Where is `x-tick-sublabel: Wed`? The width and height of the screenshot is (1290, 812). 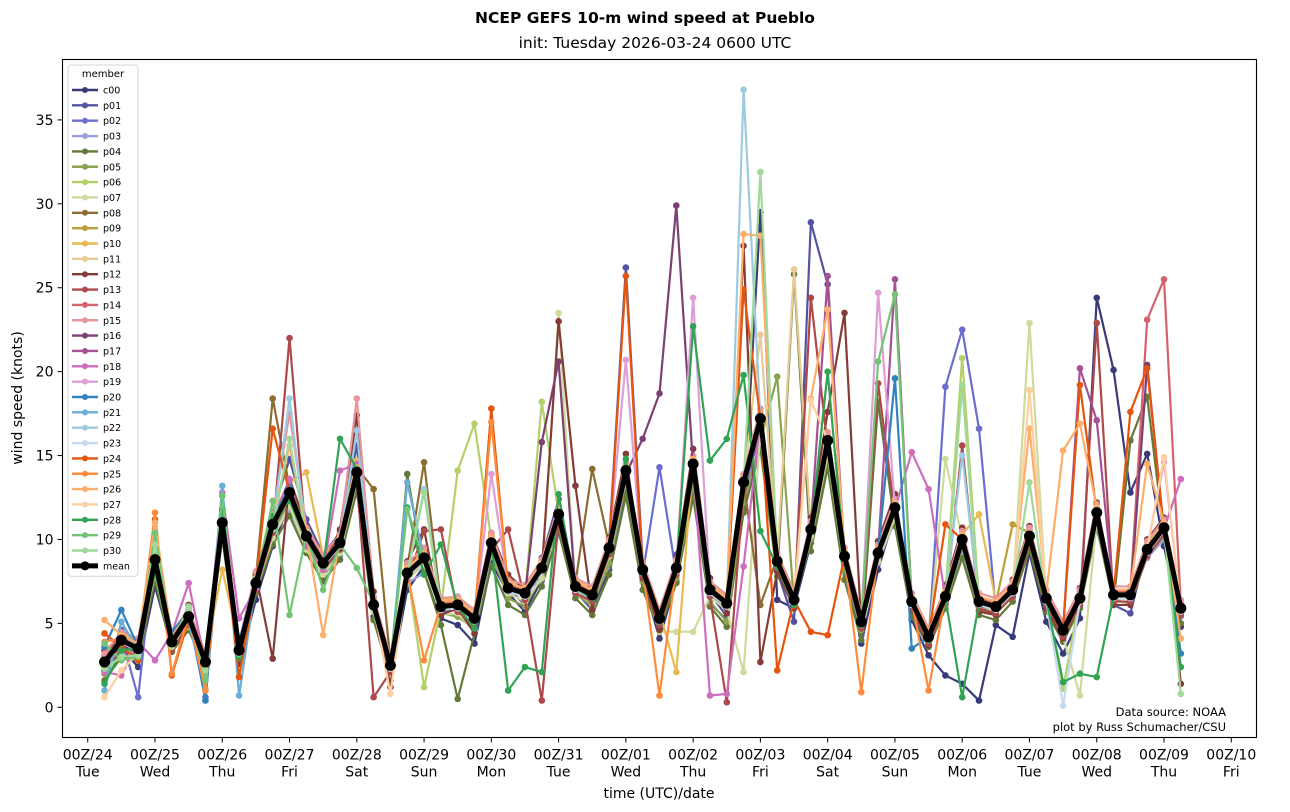
x-tick-sublabel: Wed is located at coordinates (155, 773).